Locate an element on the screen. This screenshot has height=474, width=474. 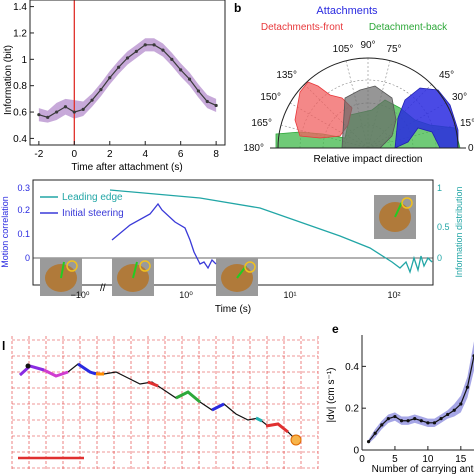
panel-e-label: e is located at coordinates (335, 329).